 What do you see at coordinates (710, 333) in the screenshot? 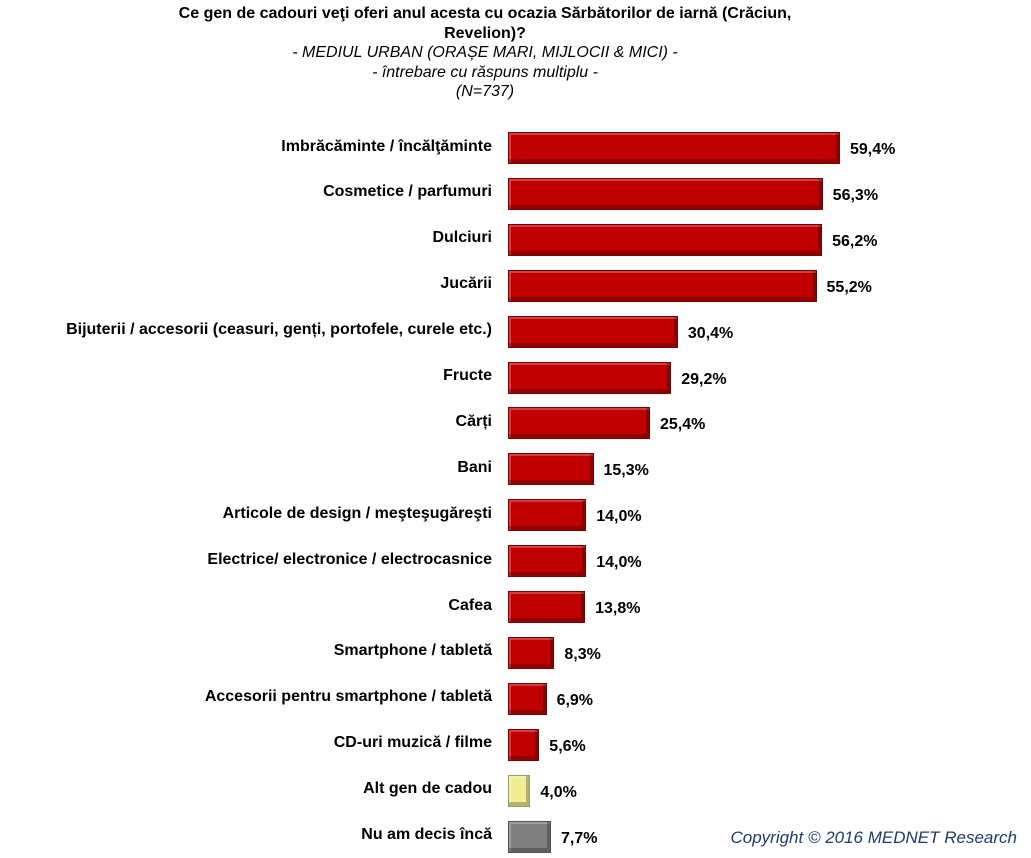
I see `value-label: 30,4%` at bounding box center [710, 333].